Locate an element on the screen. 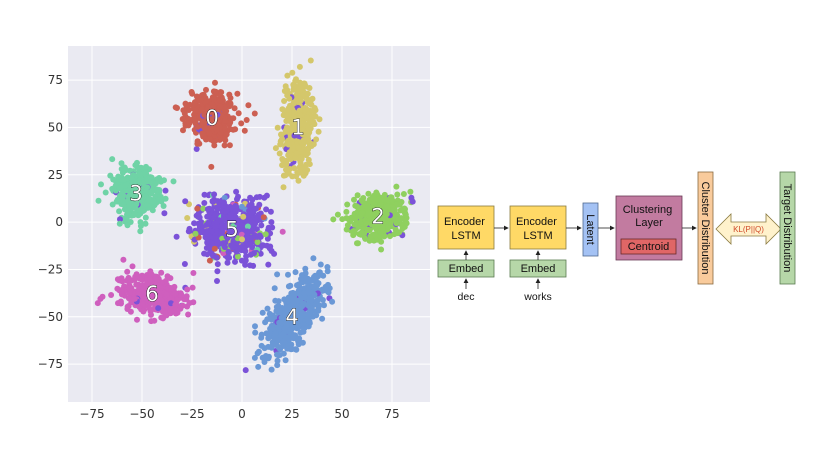 The height and width of the screenshot is (466, 828). latent-label: Latent is located at coordinates (590, 229).